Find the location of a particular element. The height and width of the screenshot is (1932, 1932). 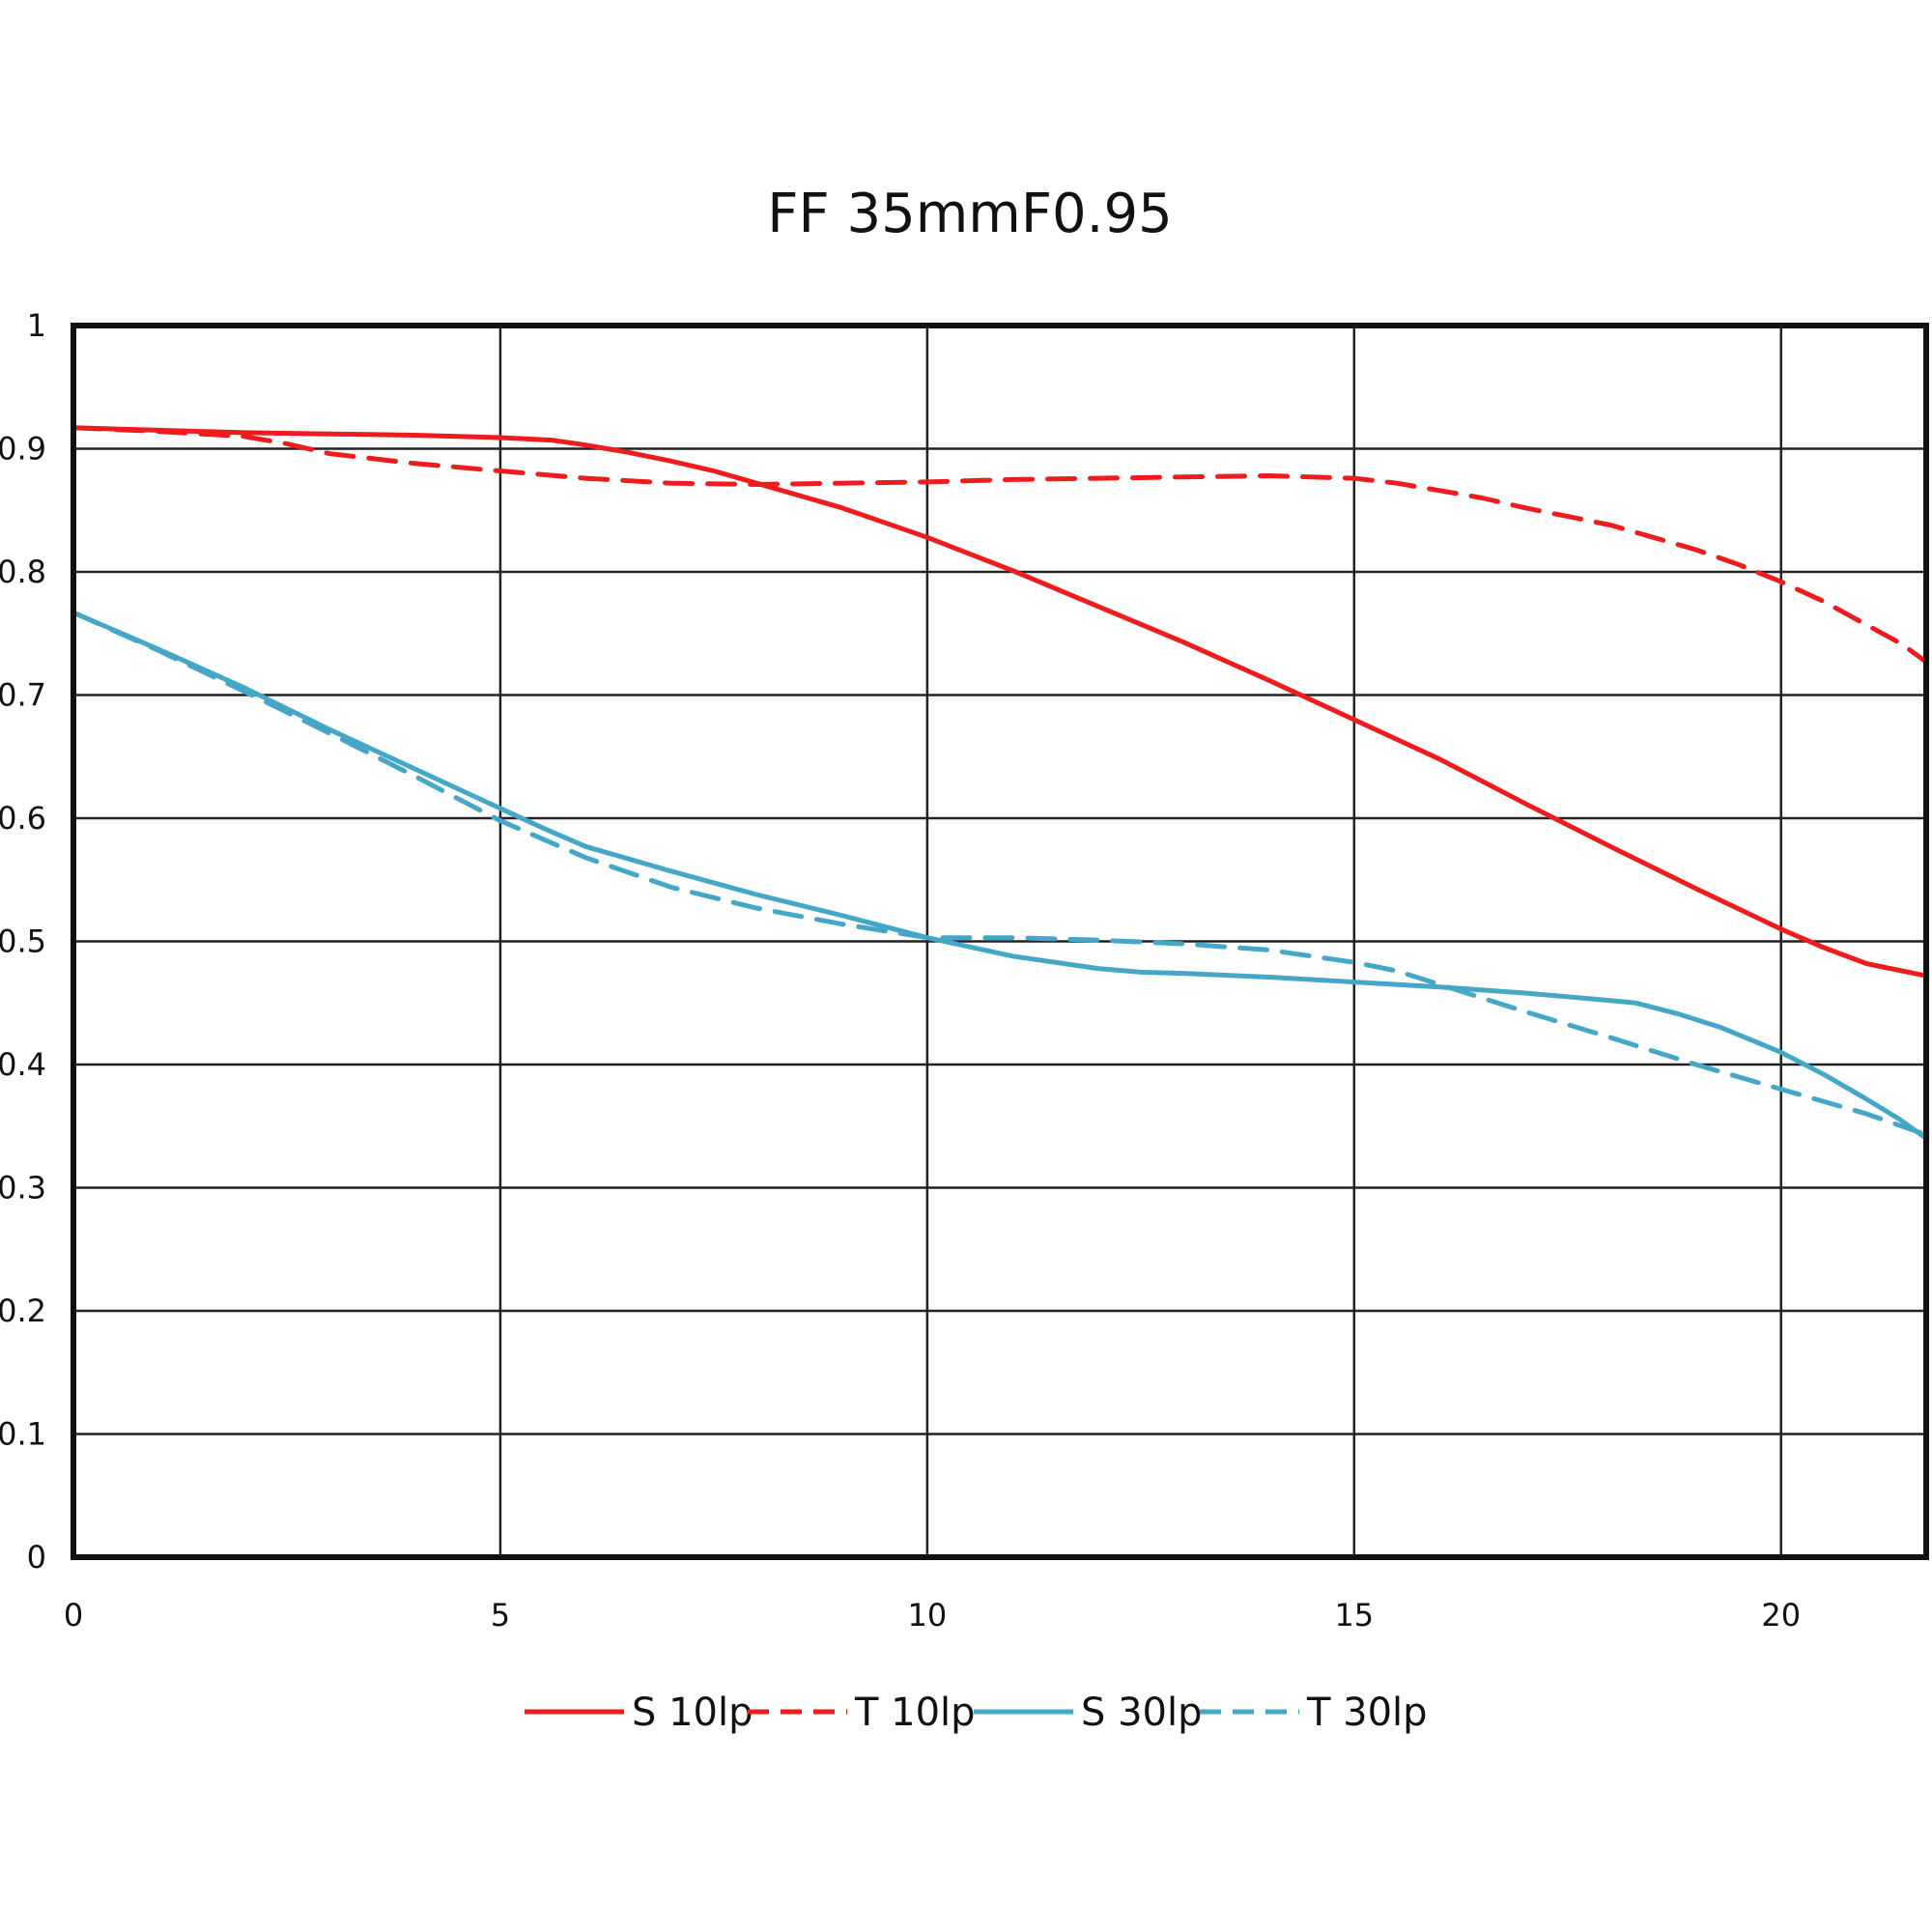

legend: S 10lp T 10lp S 30lp T 30lp is located at coordinates (976, 1712).